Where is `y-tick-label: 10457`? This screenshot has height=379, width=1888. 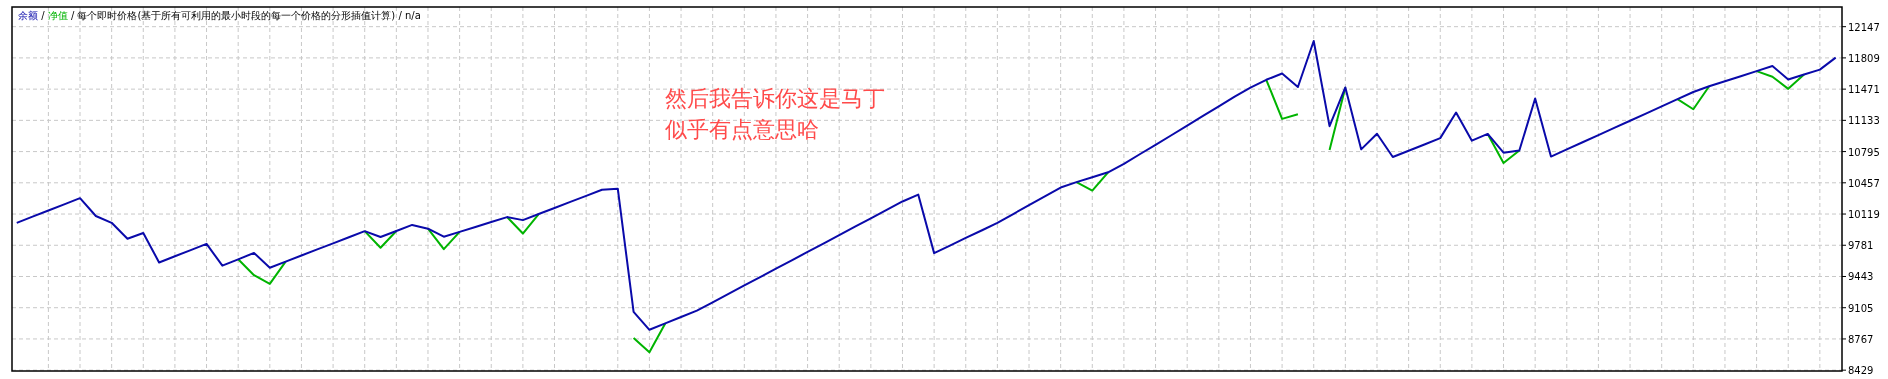
y-tick-label: 10457 is located at coordinates (1864, 183).